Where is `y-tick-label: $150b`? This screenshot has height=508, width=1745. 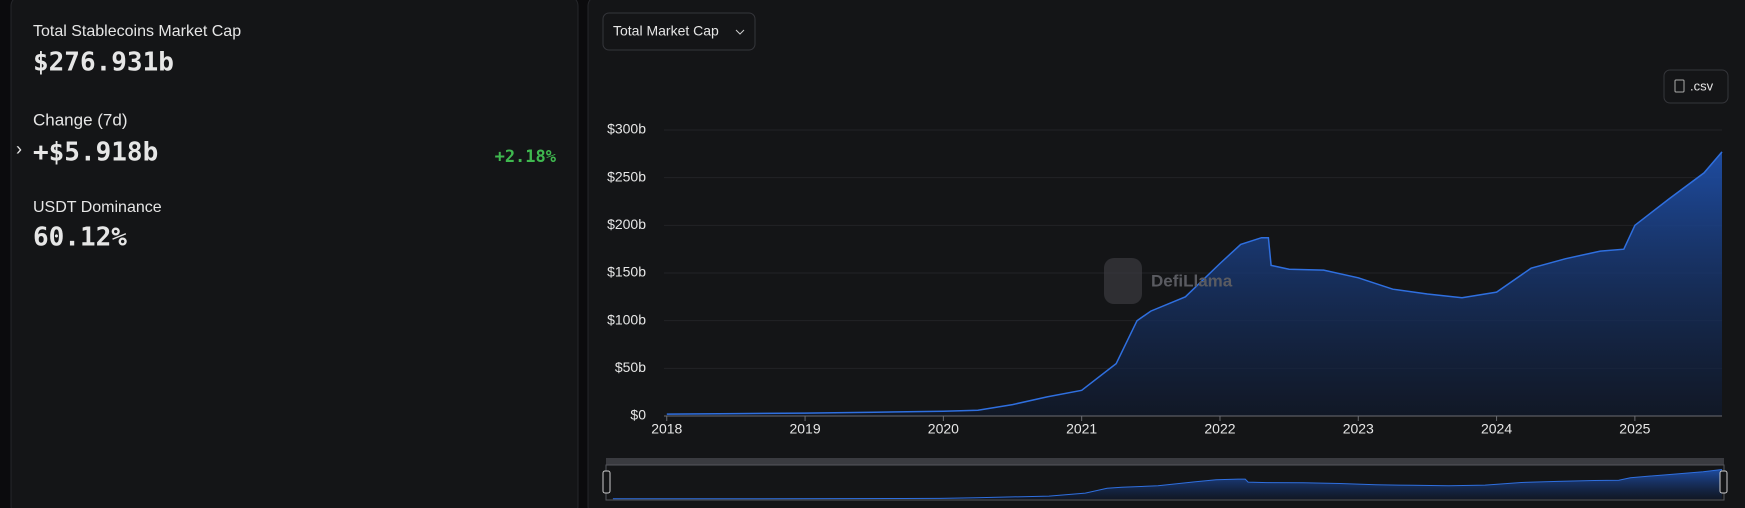
y-tick-label: $150b is located at coordinates (626, 272).